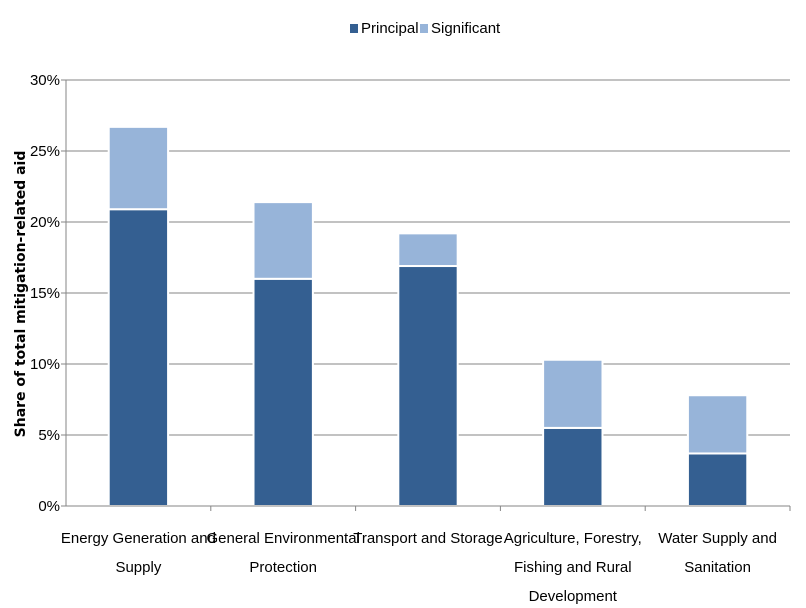 Image resolution: width=806 pixels, height=608 pixels. Describe the element at coordinates (354, 28) in the screenshot. I see `legend-swatch-principal` at that location.